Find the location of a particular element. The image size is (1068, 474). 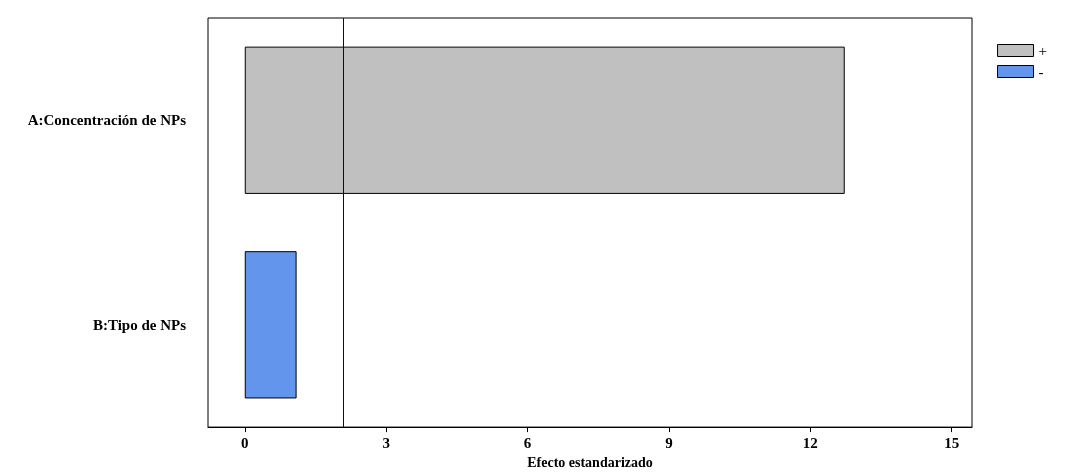

x-tick-label: 6 is located at coordinates (527, 442).